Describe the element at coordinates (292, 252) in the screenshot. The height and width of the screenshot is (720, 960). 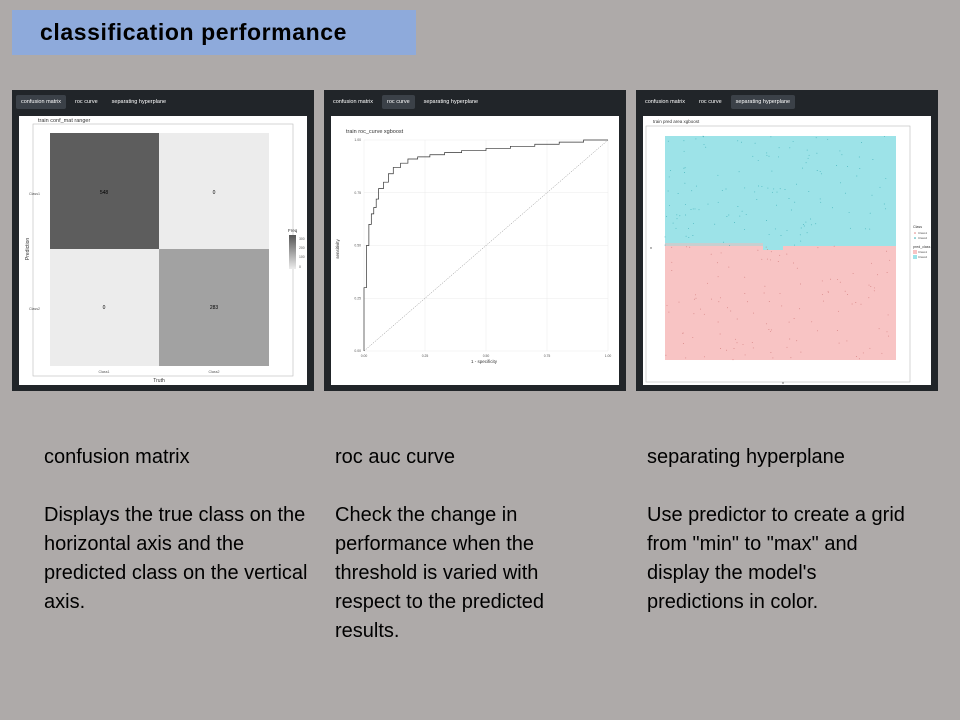
I see `legend-colorbar` at that location.